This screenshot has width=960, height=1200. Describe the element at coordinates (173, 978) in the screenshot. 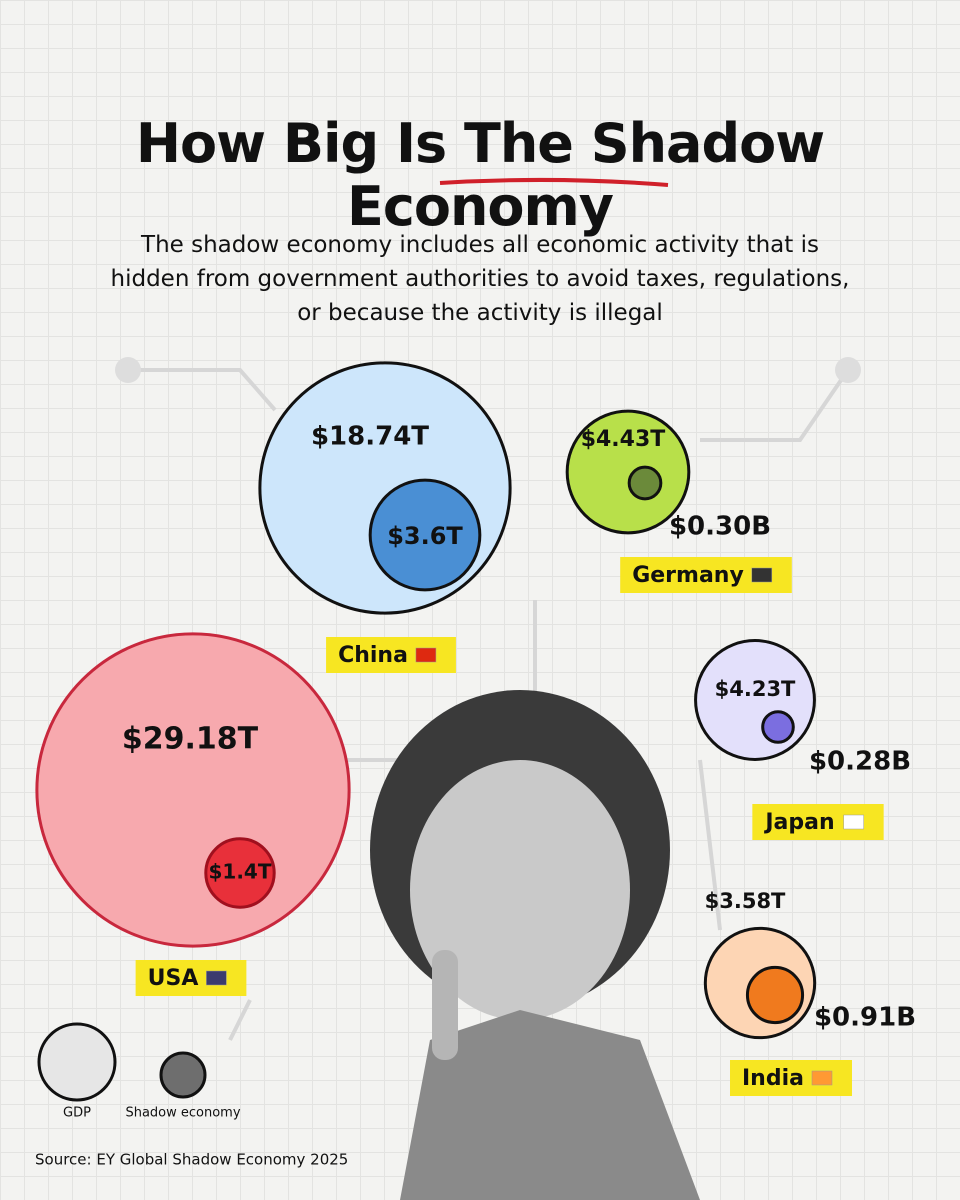

I see `country-label: USA` at that location.